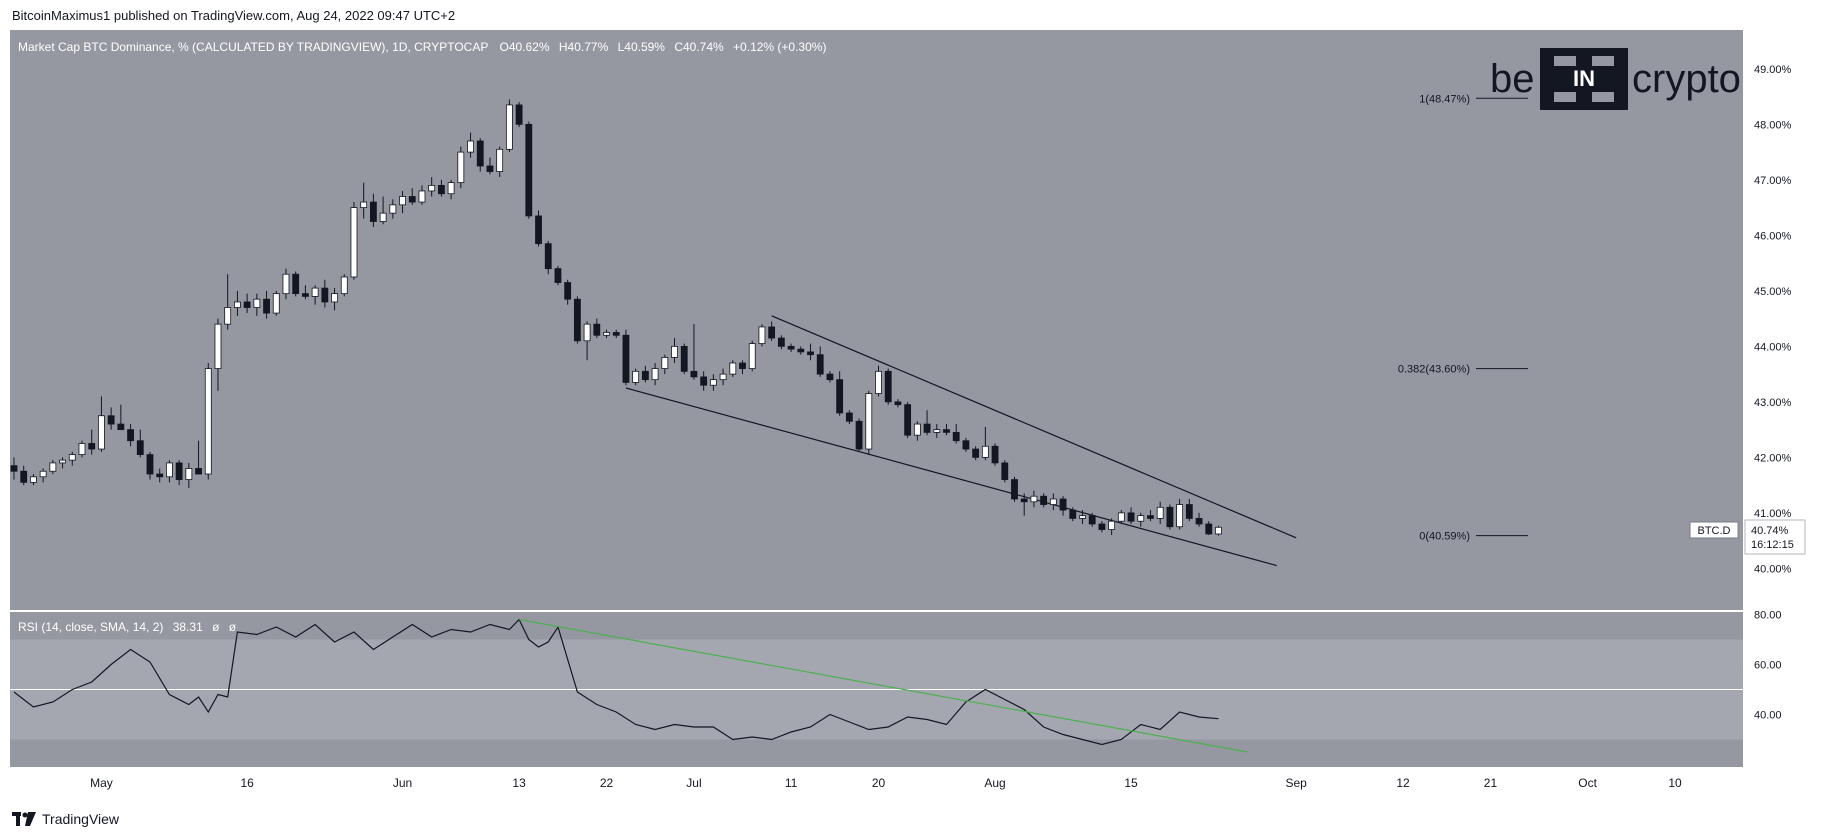 Image resolution: width=1824 pixels, height=837 pixels. I want to click on time-axis-tick-label: Jul, so click(693, 783).